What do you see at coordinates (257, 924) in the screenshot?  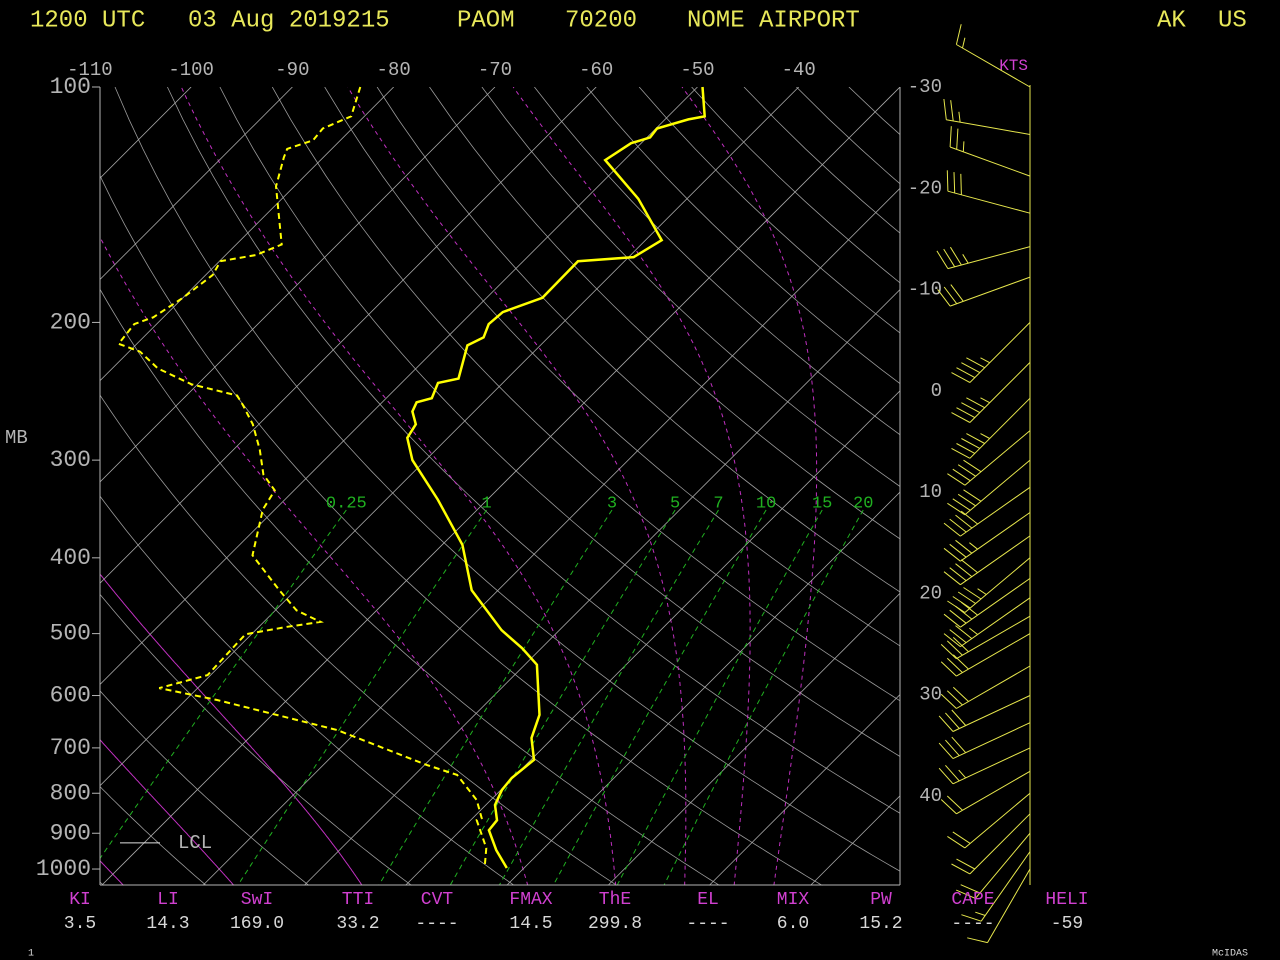 I see `index-value: 169.0` at bounding box center [257, 924].